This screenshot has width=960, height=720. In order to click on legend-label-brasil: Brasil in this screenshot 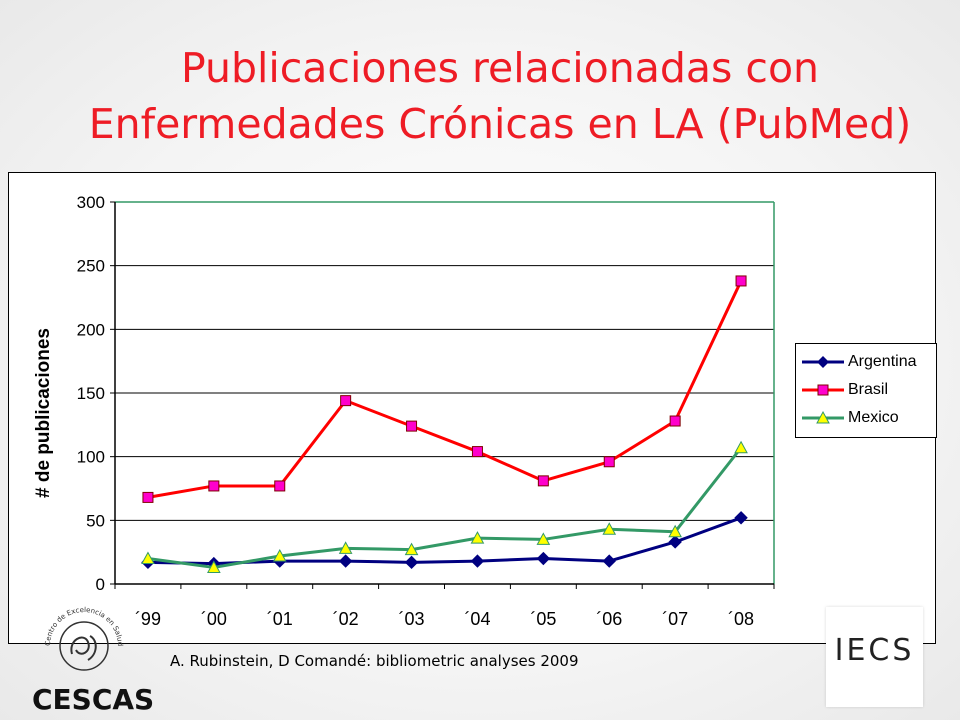, I will do `click(868, 389)`.